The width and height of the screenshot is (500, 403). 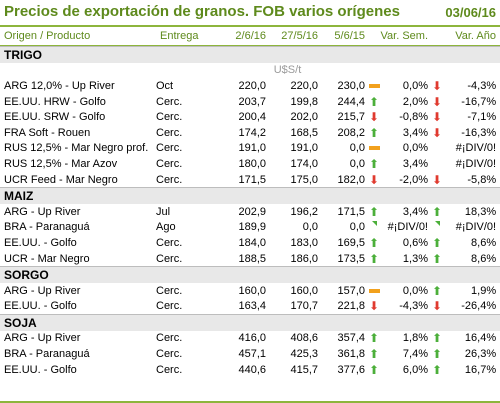 What do you see at coordinates (415, 258) in the screenshot?
I see `var-sem-cell: 1,3%` at bounding box center [415, 258].